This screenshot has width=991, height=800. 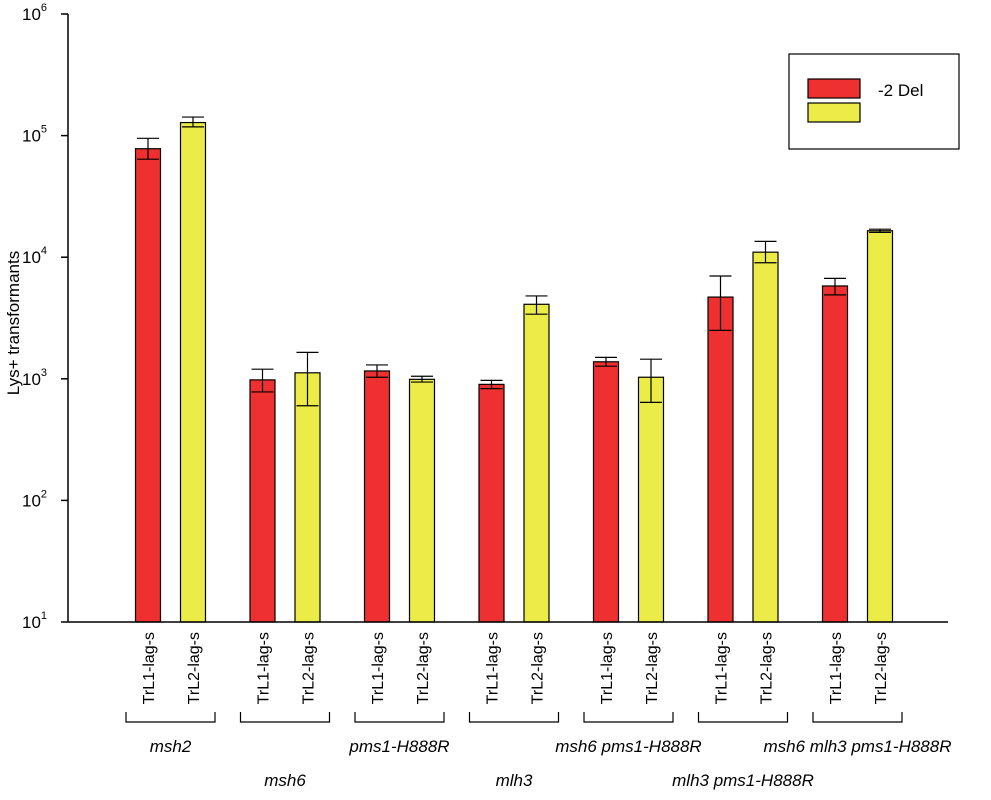 What do you see at coordinates (628, 746) in the screenshot?
I see `group-label: msh6 pms1-H888R` at bounding box center [628, 746].